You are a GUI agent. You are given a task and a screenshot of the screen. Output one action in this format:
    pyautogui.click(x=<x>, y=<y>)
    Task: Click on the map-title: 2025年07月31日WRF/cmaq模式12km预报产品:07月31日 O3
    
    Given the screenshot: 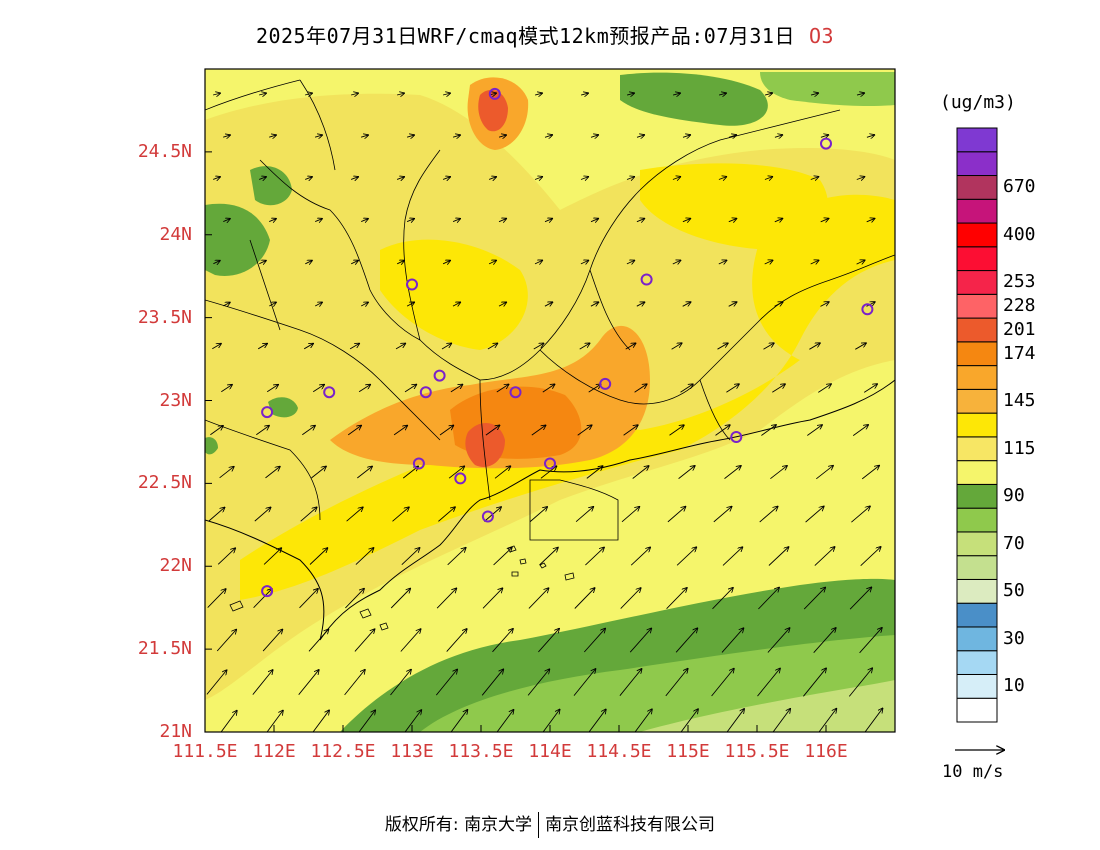 What is the action you would take?
    pyautogui.click(x=545, y=34)
    